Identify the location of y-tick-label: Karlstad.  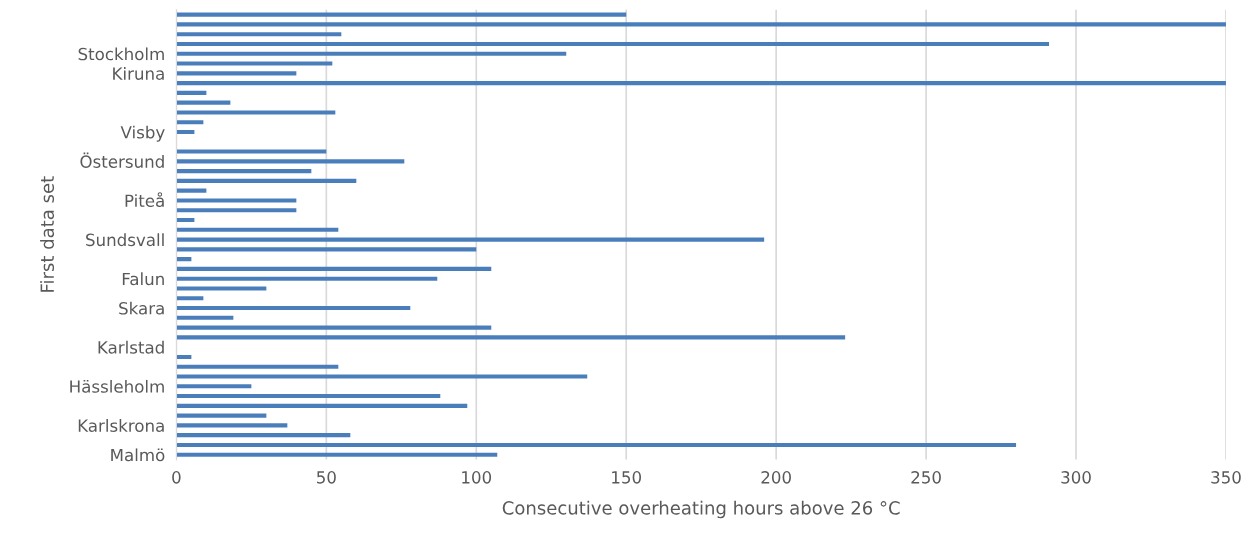
(131, 347).